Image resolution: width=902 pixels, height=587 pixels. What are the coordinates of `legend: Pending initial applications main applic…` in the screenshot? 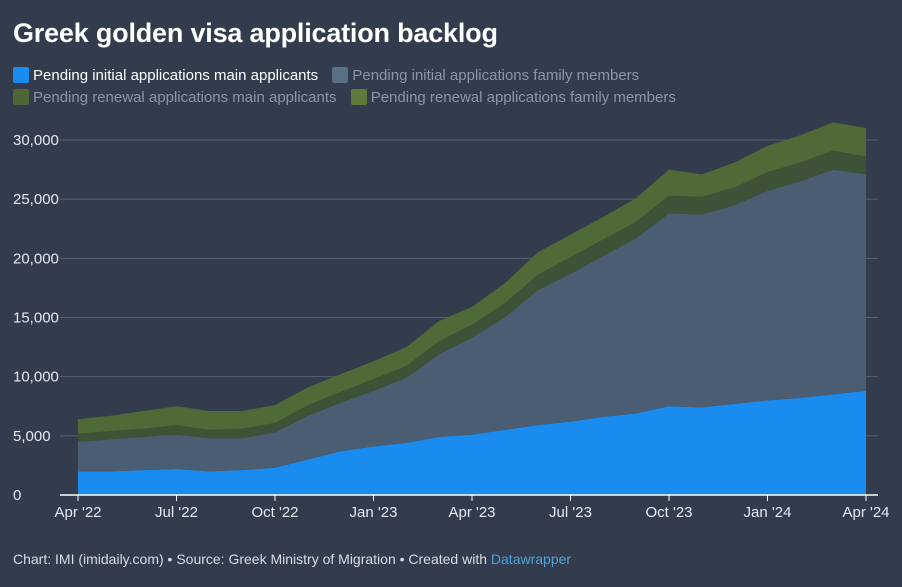 It's located at (453, 87).